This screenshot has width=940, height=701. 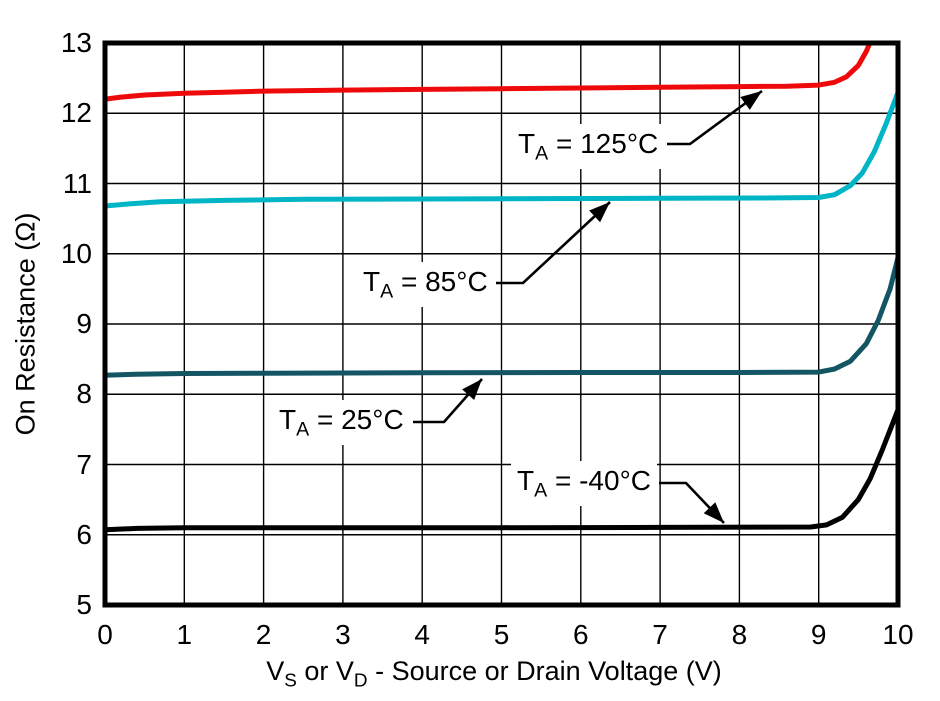 I want to click on x-tick-label: 1, so click(x=184, y=634).